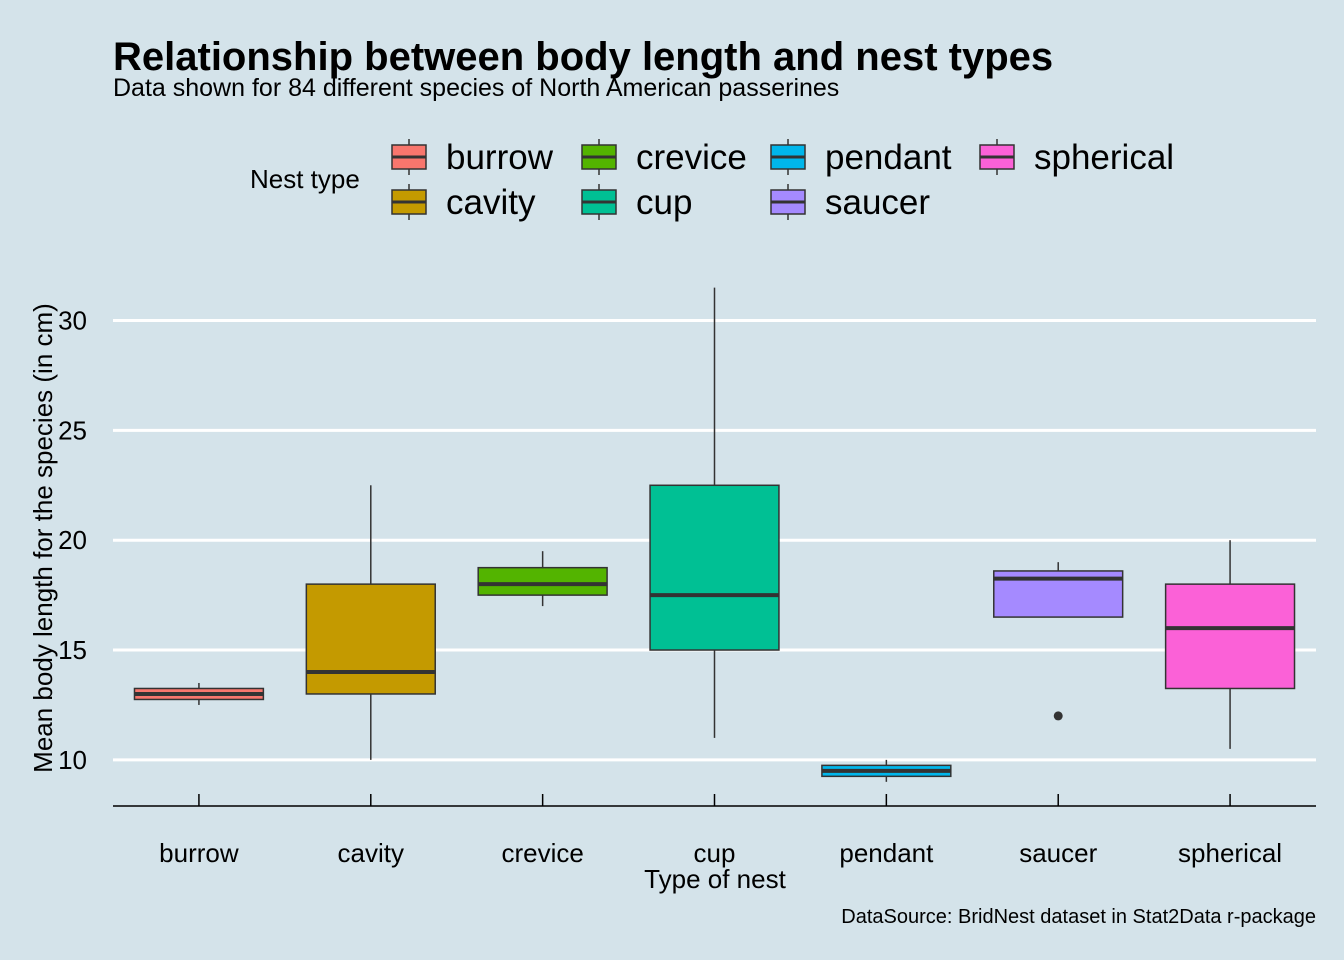 The image size is (1344, 960). Describe the element at coordinates (491, 202) in the screenshot. I see `legend-label-cavity: cavity` at that location.